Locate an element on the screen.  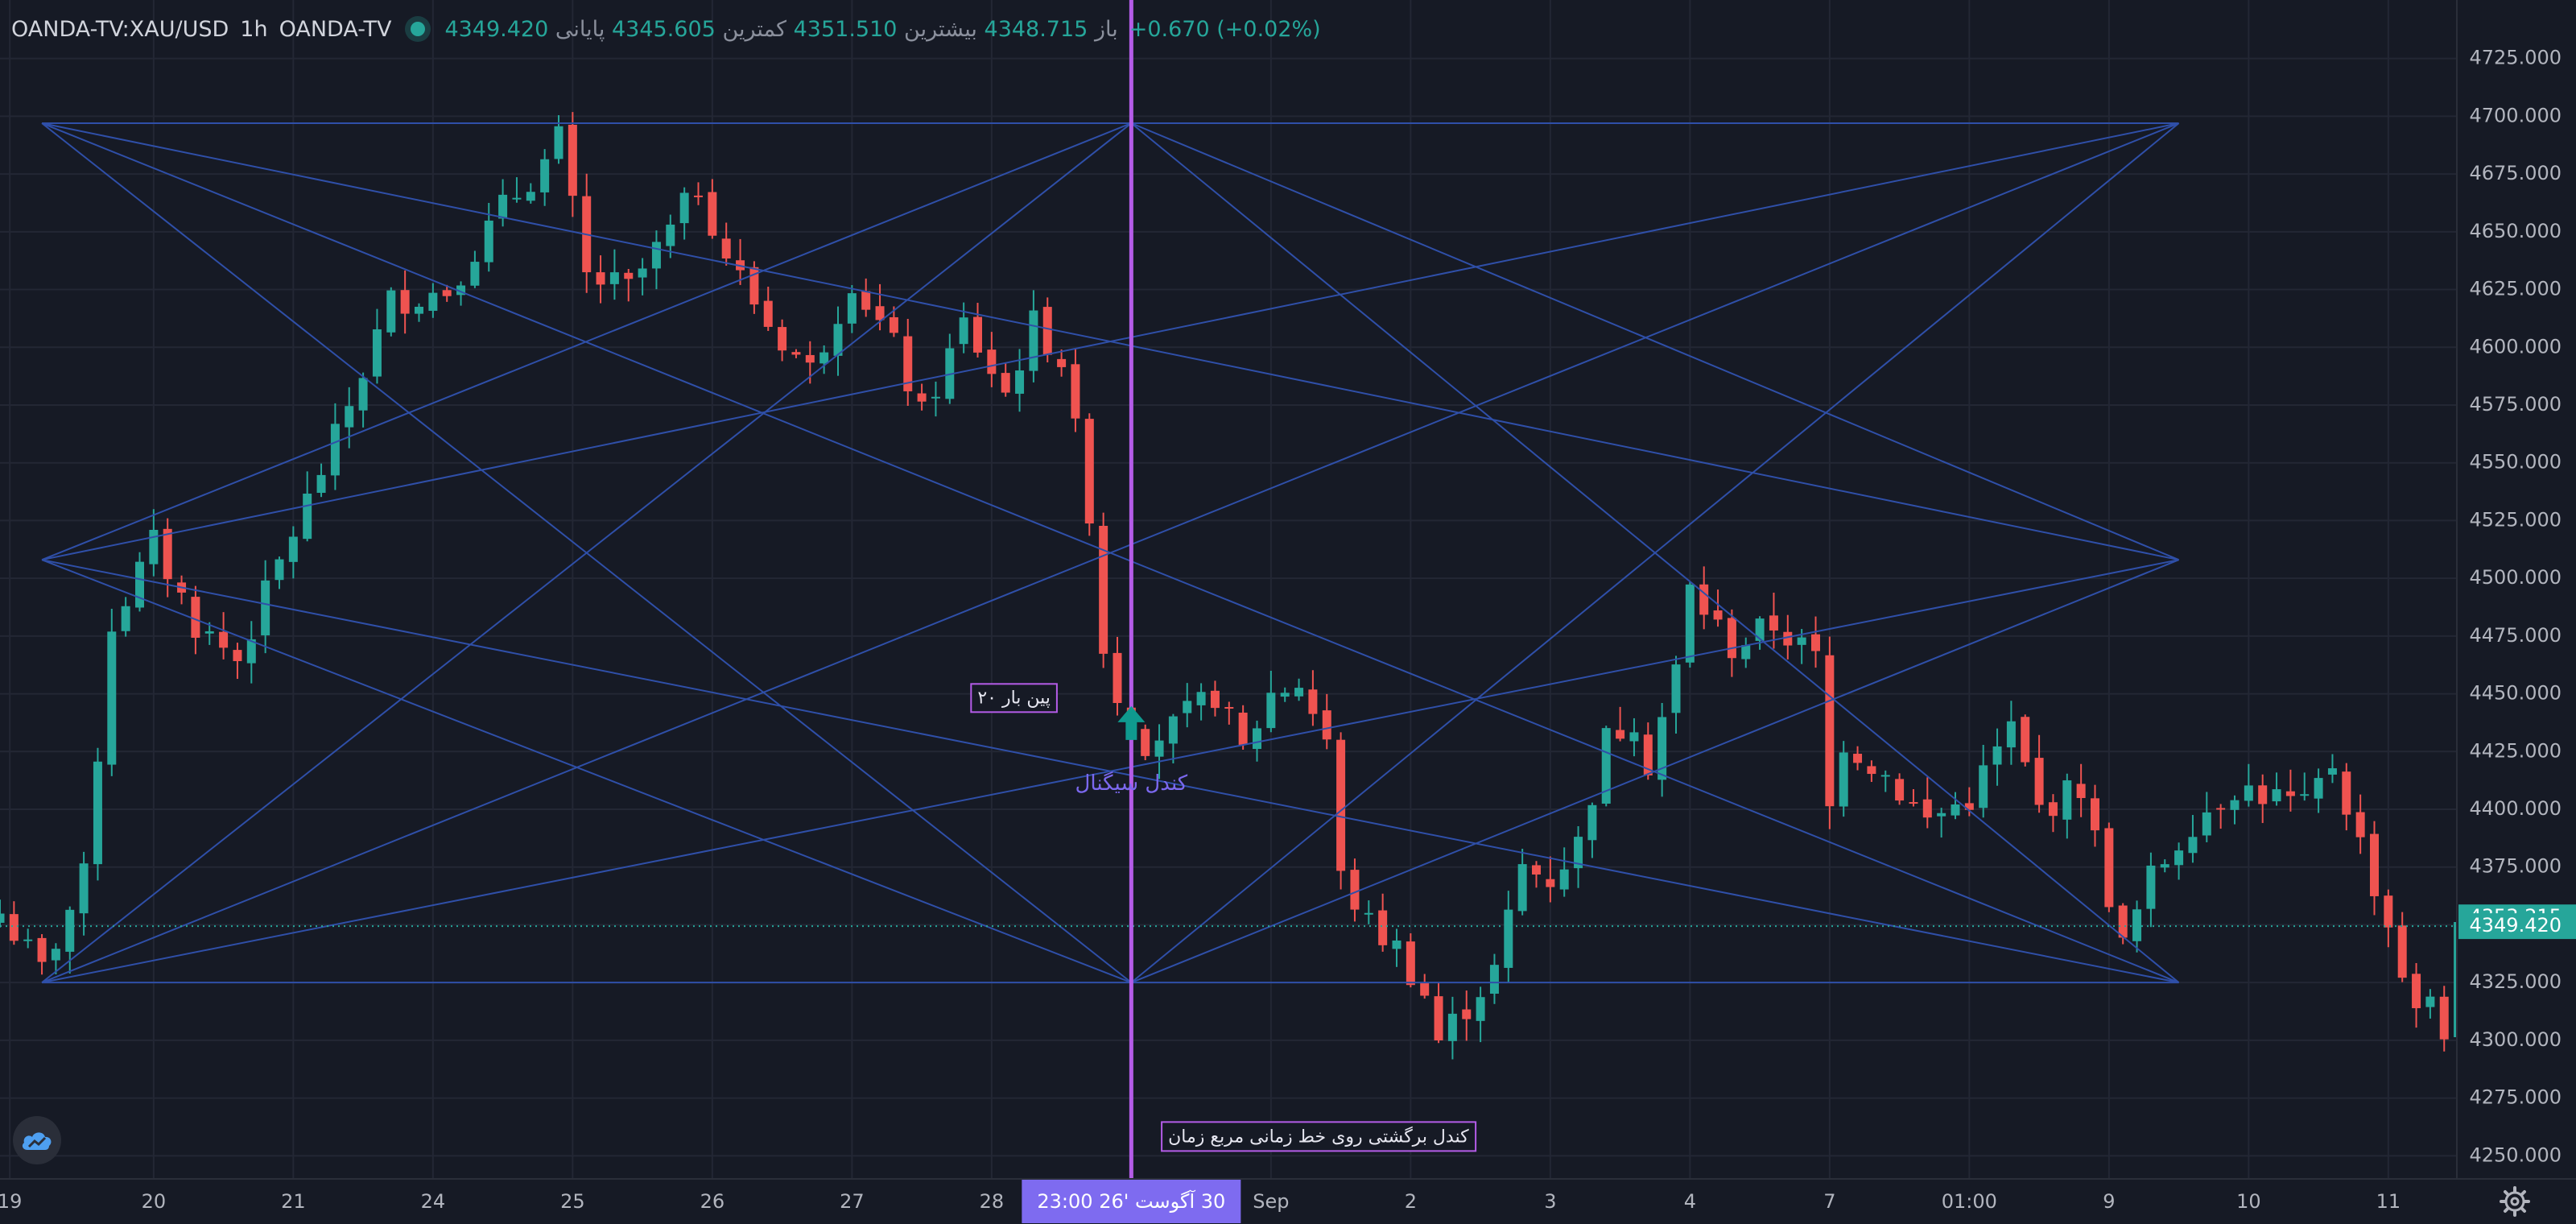
time-axis: 19 20 21 24 25 26 27 28 Sep 2 3 4 7 01:00 9 10 11 is located at coordinates (1200, 1201).